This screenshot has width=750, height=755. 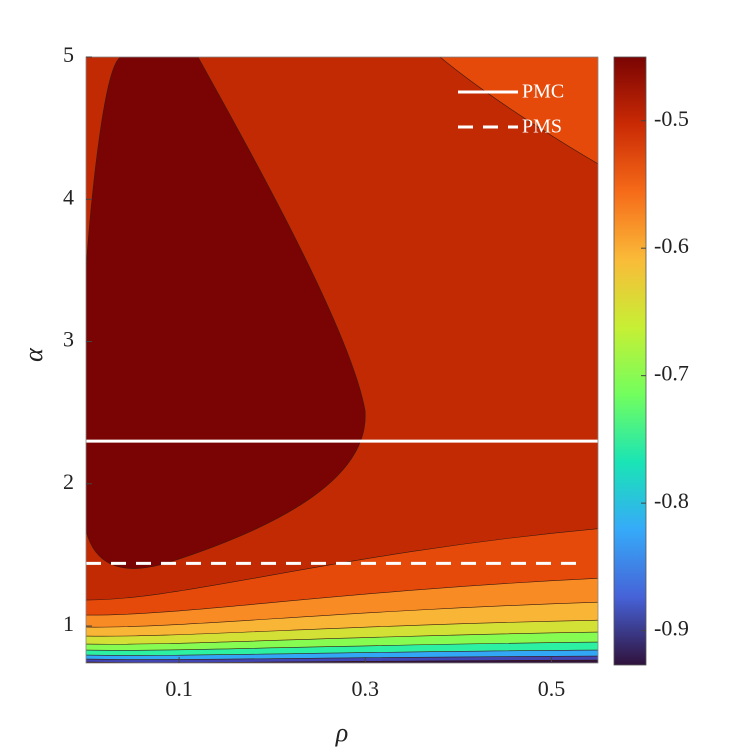 What do you see at coordinates (671, 118) in the screenshot?
I see `colorbar-tick-label: -0.5` at bounding box center [671, 118].